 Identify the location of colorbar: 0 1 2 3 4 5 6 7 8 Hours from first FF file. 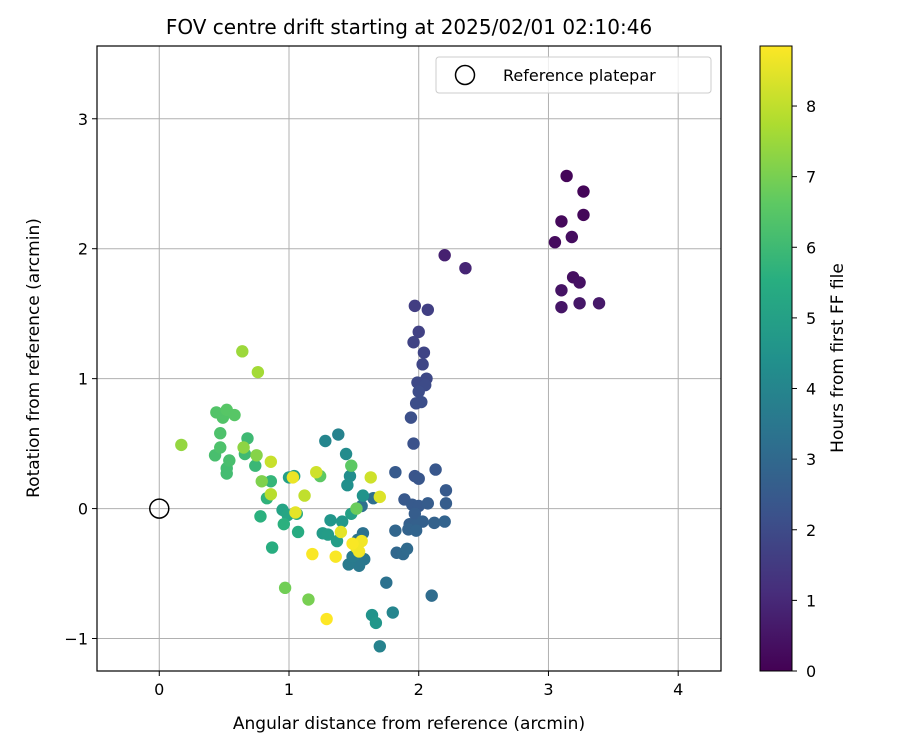
(803, 363).